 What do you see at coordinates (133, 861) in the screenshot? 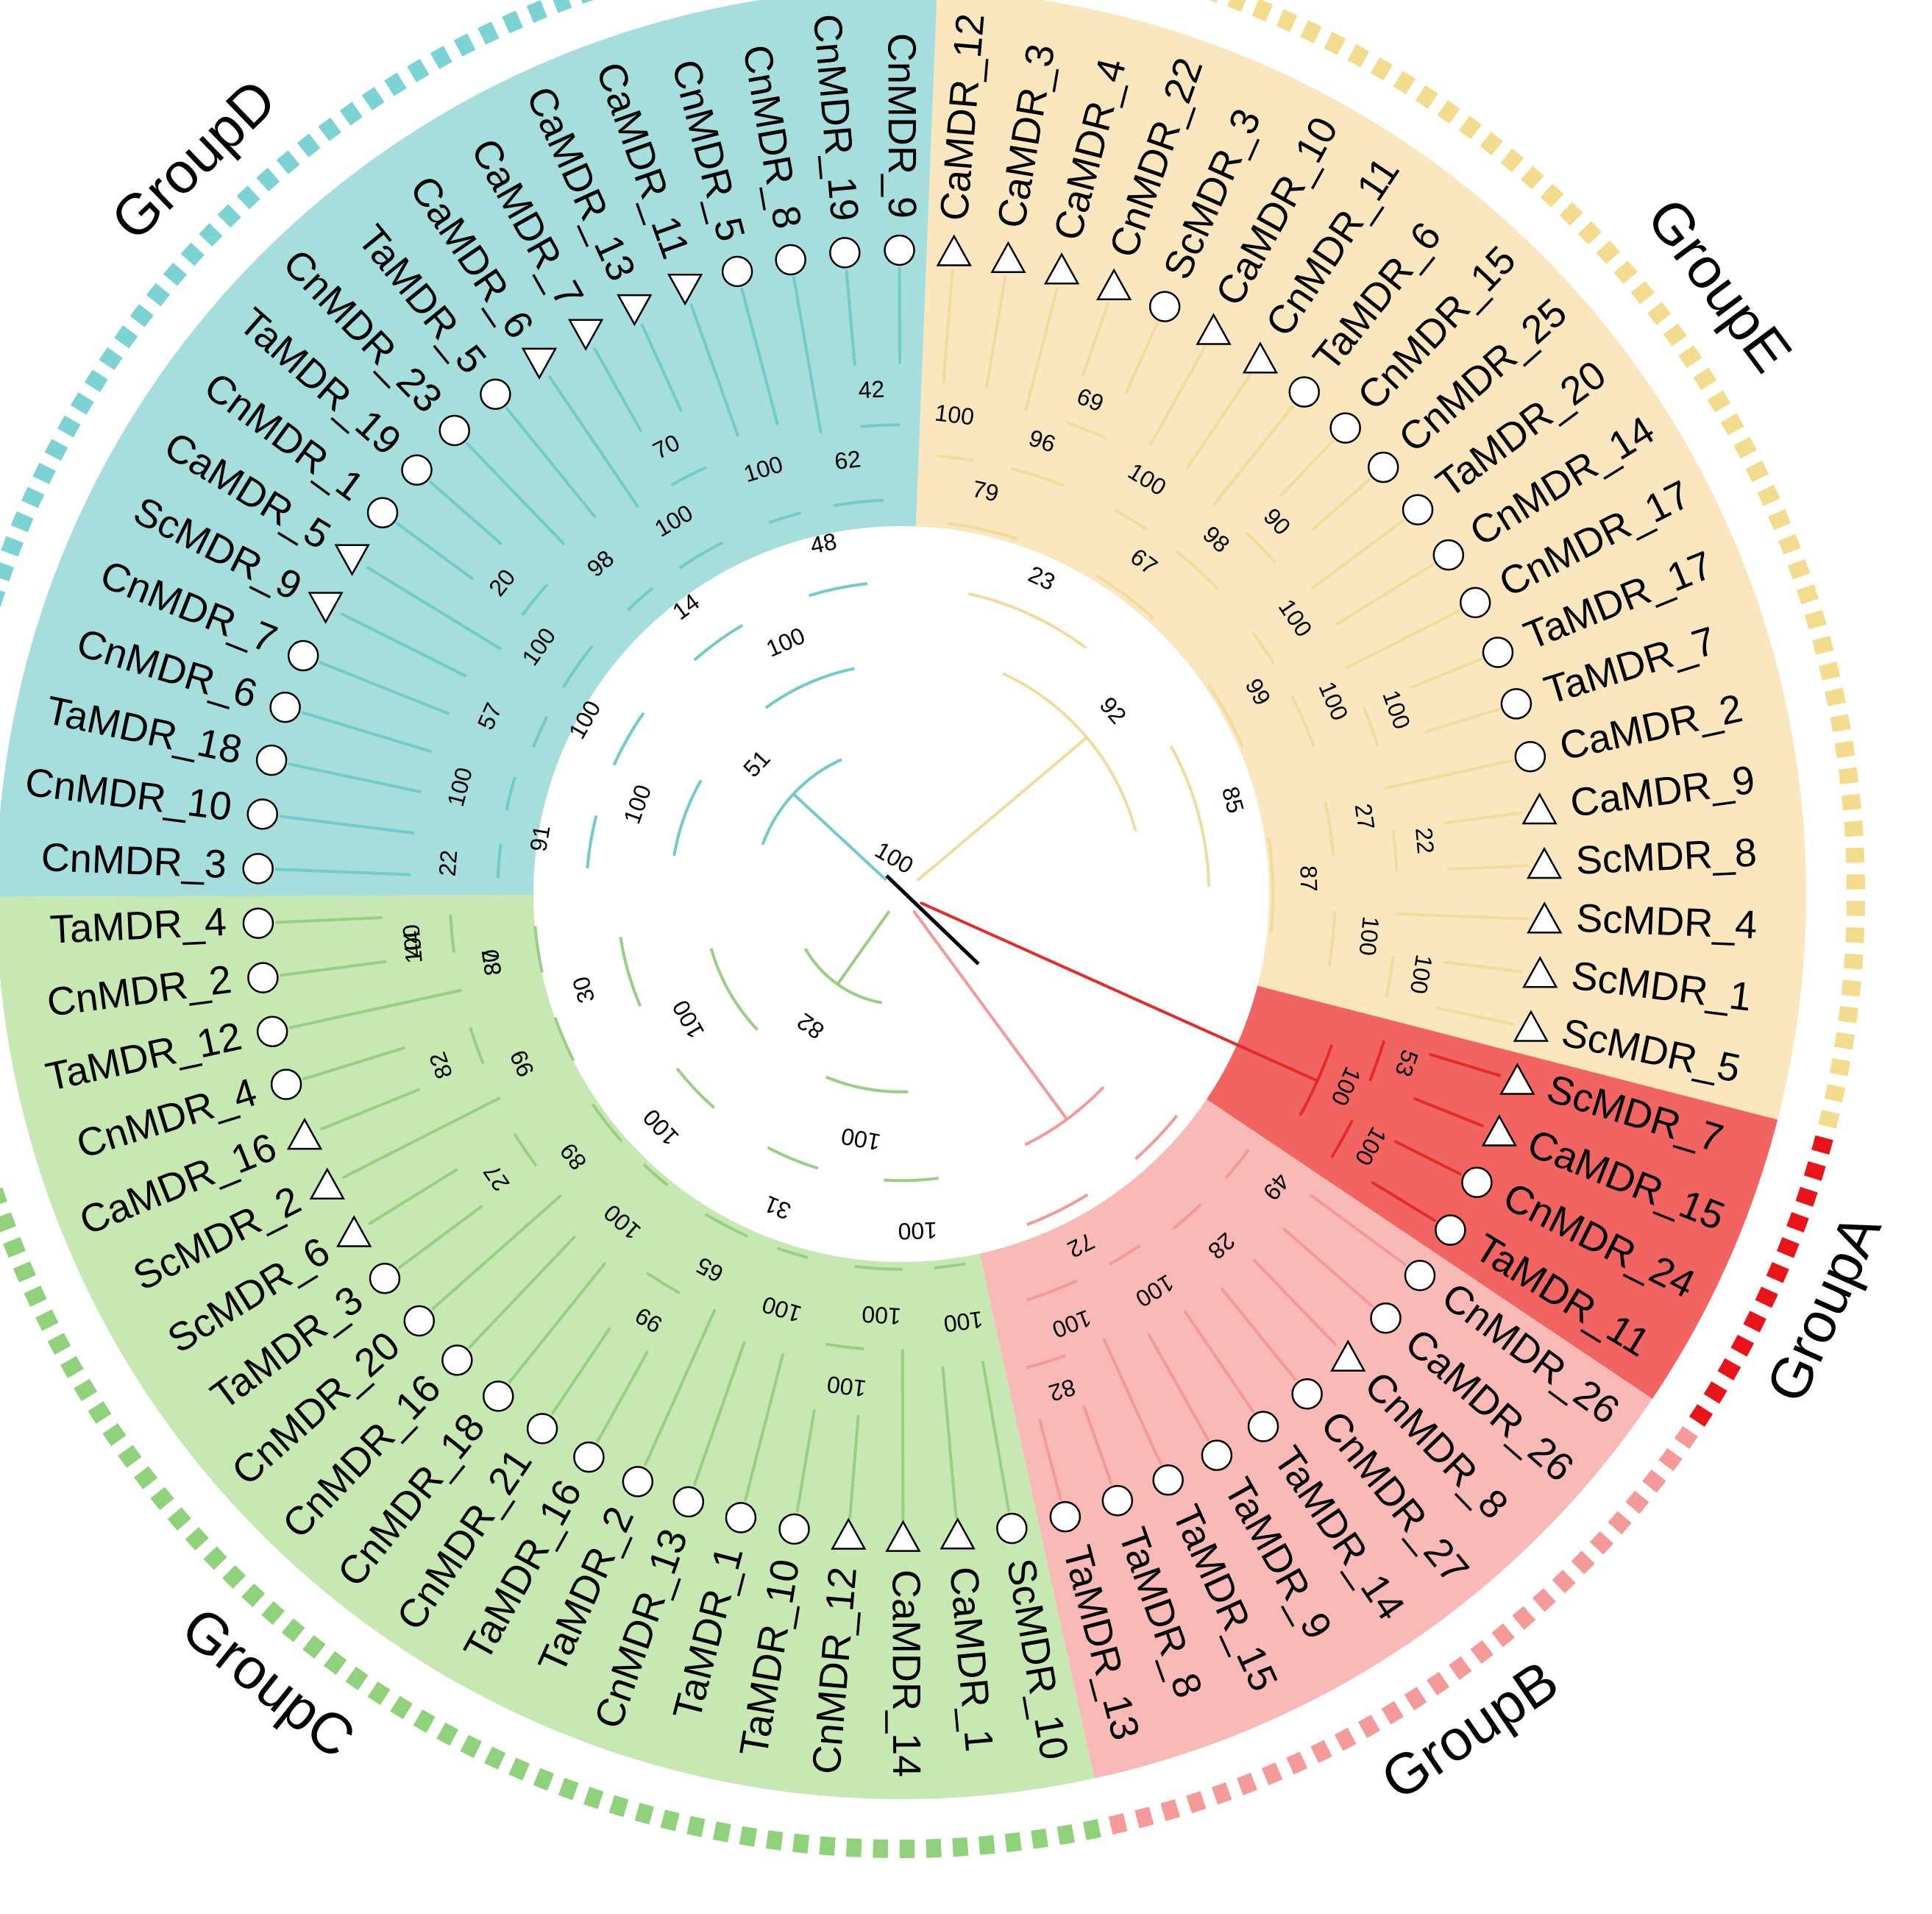
I see `leaf-label: CnMDR_3` at bounding box center [133, 861].